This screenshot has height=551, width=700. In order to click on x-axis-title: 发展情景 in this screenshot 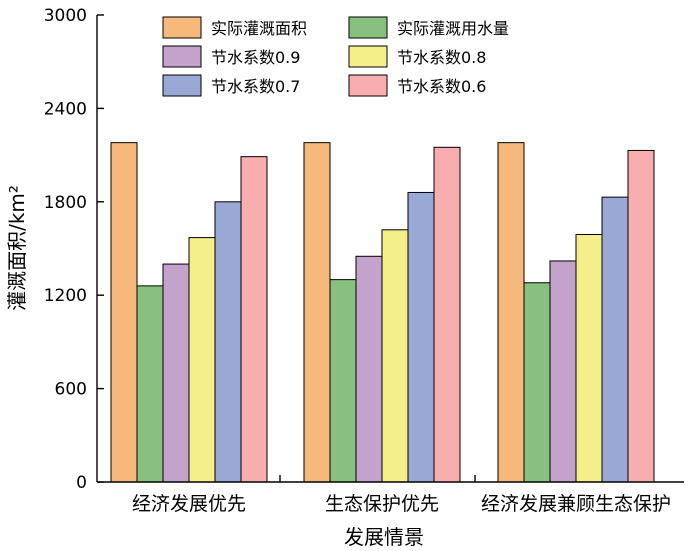, I will do `click(384, 537)`.